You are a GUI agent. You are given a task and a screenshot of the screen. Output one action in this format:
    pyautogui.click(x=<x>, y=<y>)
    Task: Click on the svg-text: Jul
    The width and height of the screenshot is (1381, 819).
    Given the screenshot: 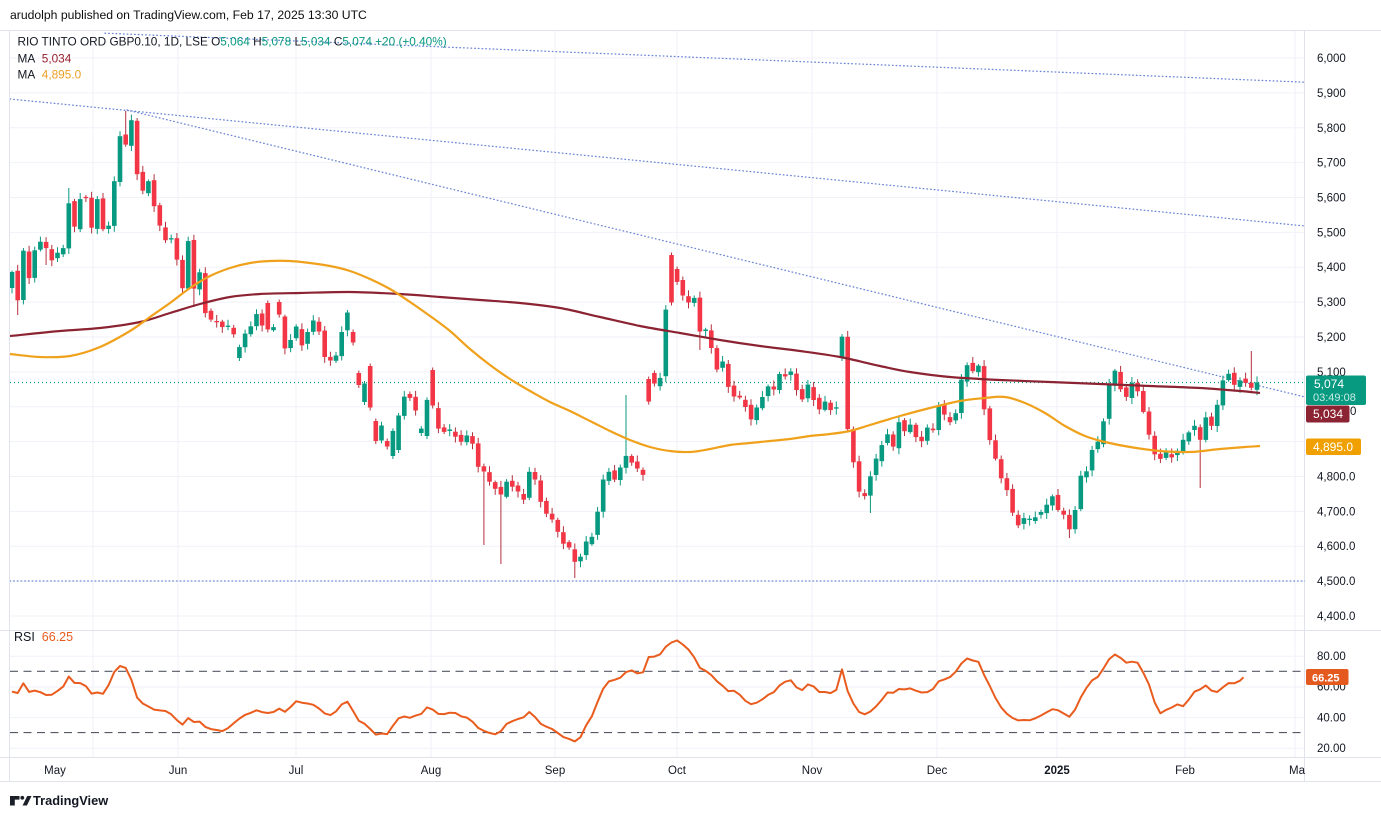 What is the action you would take?
    pyautogui.click(x=296, y=771)
    